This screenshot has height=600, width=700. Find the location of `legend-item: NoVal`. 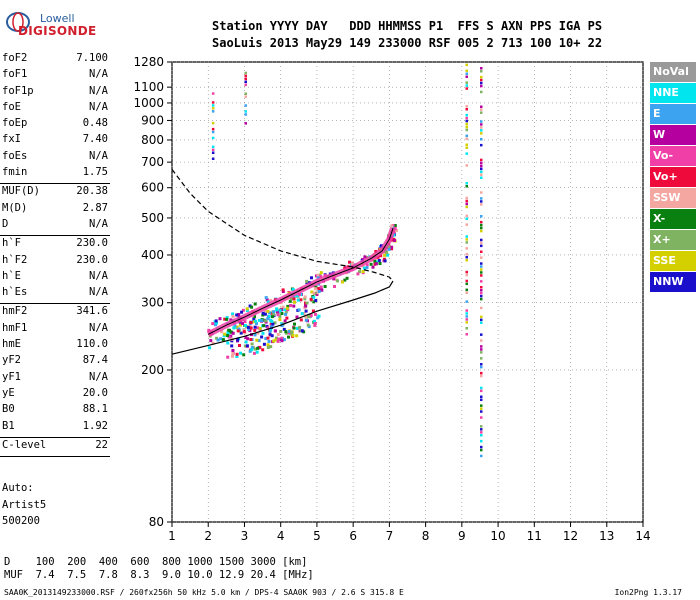

legend-item: NoVal is located at coordinates (673, 72).